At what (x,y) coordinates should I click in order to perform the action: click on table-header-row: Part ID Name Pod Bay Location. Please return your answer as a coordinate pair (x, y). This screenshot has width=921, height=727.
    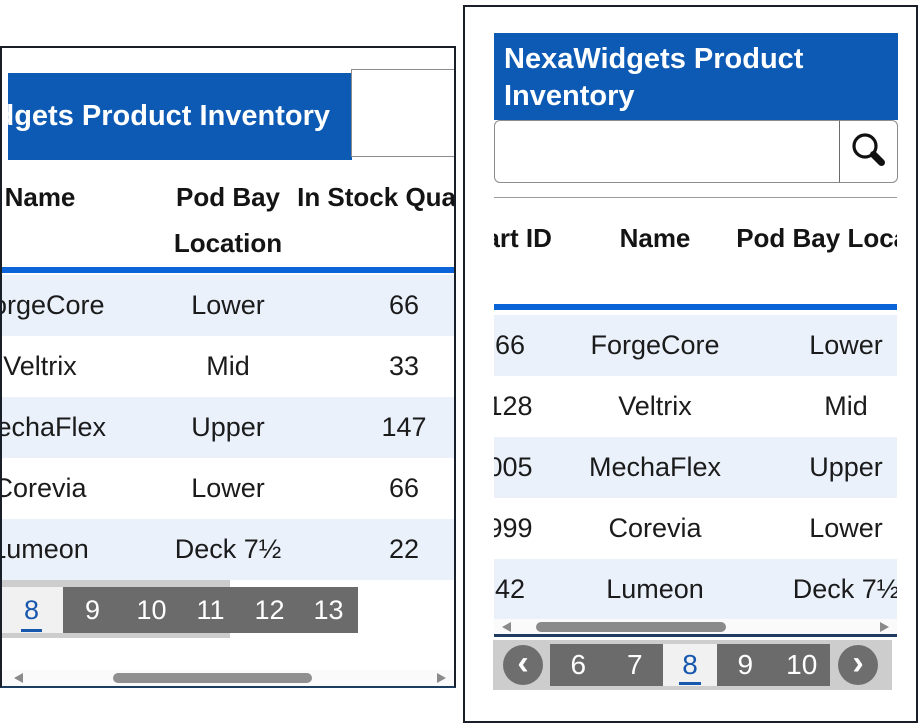
    Looking at the image, I should click on (695, 261).